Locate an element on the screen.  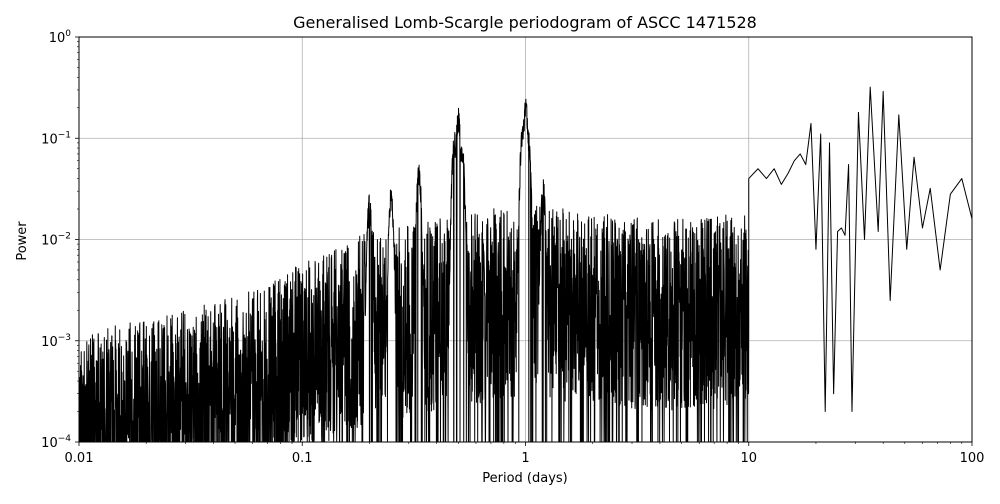
y-tick-label: 10⁻³ is located at coordinates (56, 341).